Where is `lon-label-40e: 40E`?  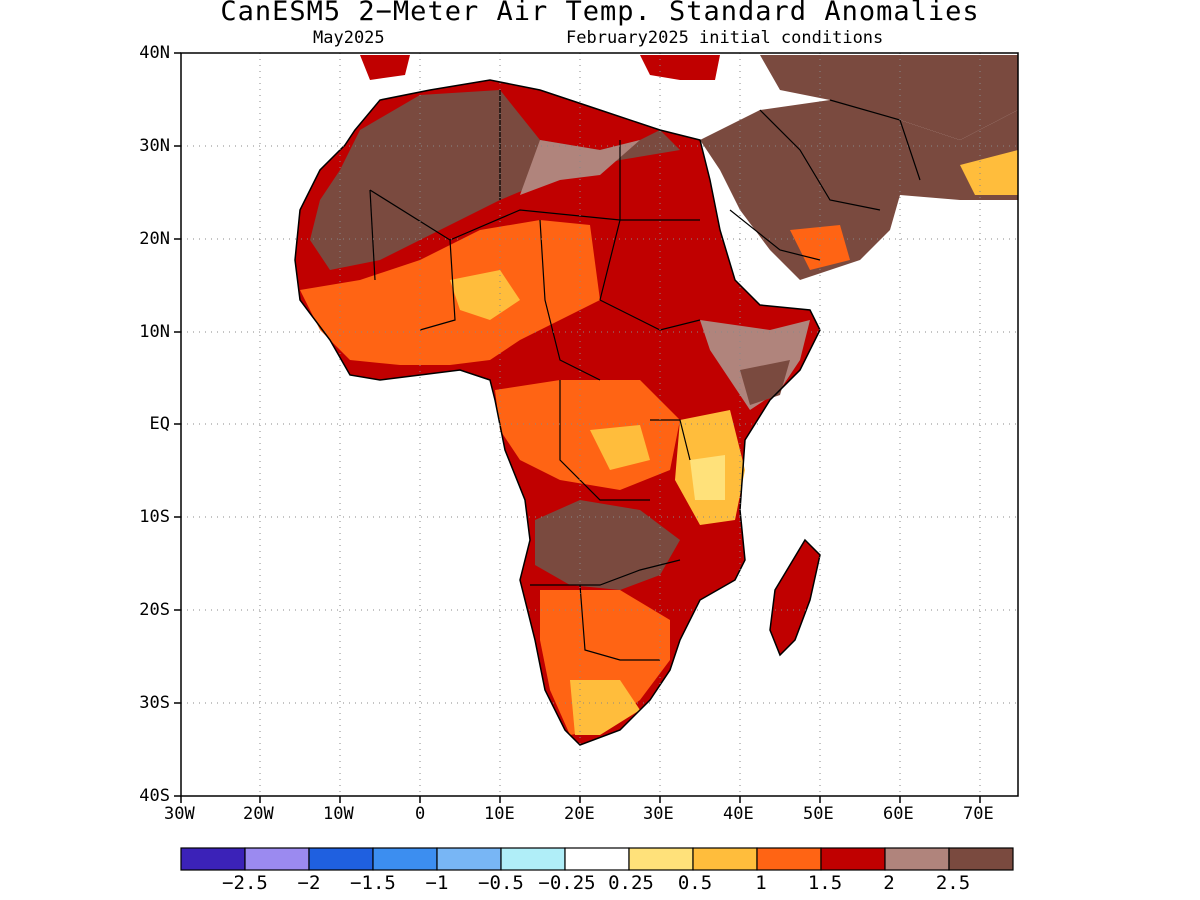
lon-label-40e: 40E is located at coordinates (738, 814).